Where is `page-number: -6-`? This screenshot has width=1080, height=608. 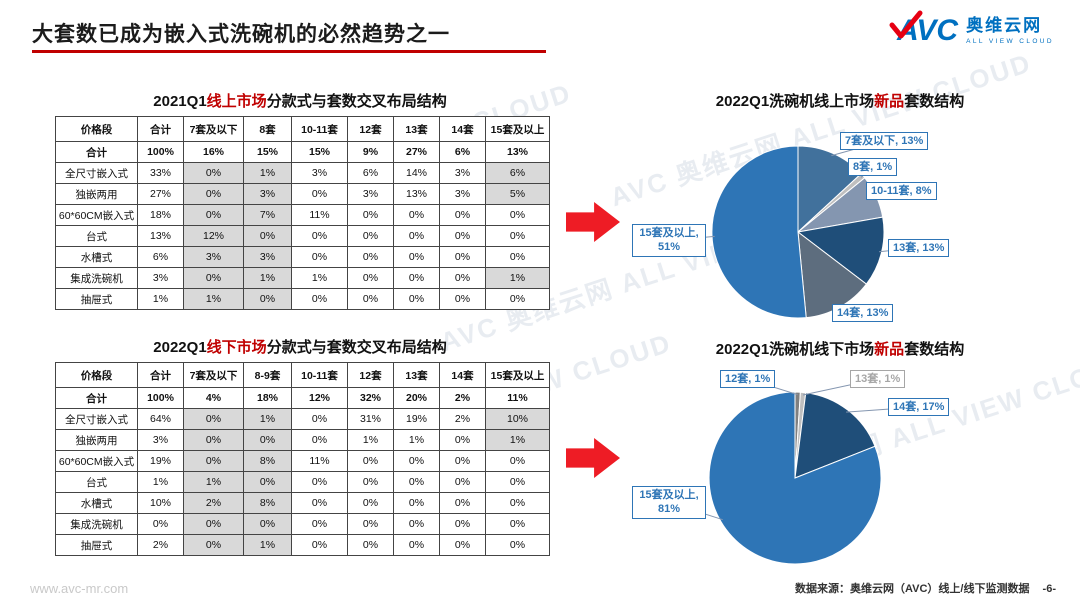 page-number: -6- is located at coordinates (1049, 589).